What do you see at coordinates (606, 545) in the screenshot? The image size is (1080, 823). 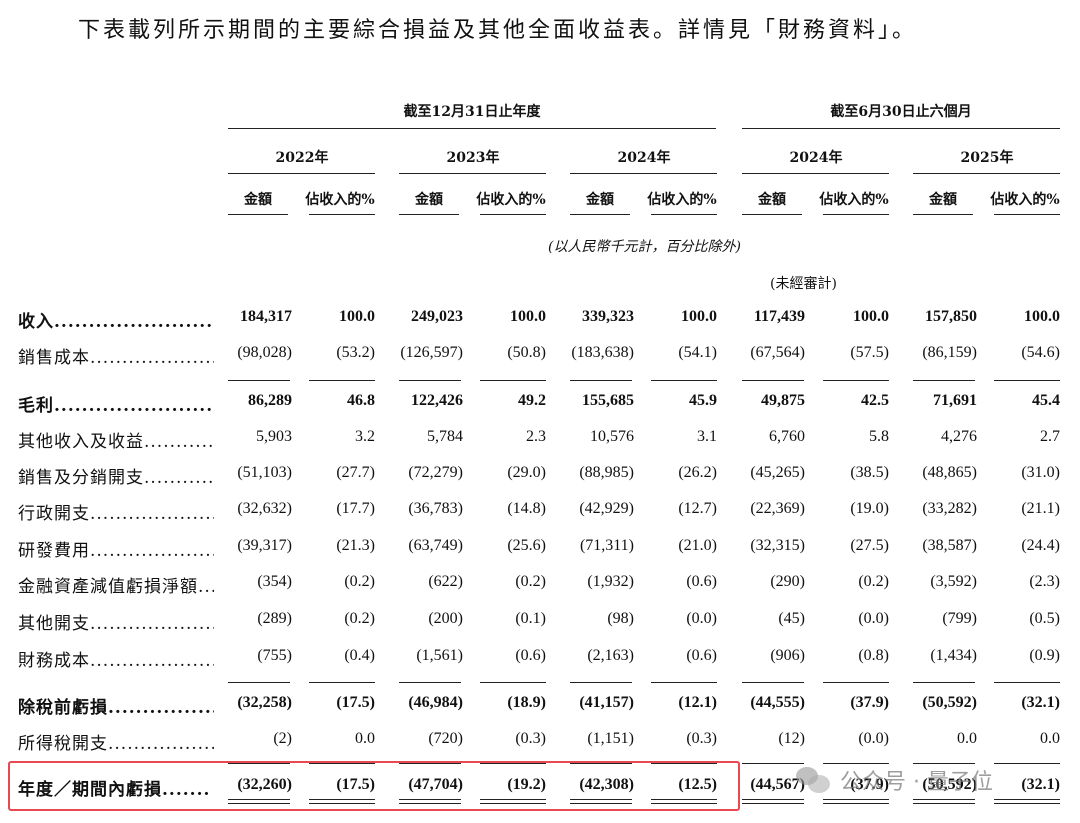 I see `cell-value: (71,311)` at bounding box center [606, 545].